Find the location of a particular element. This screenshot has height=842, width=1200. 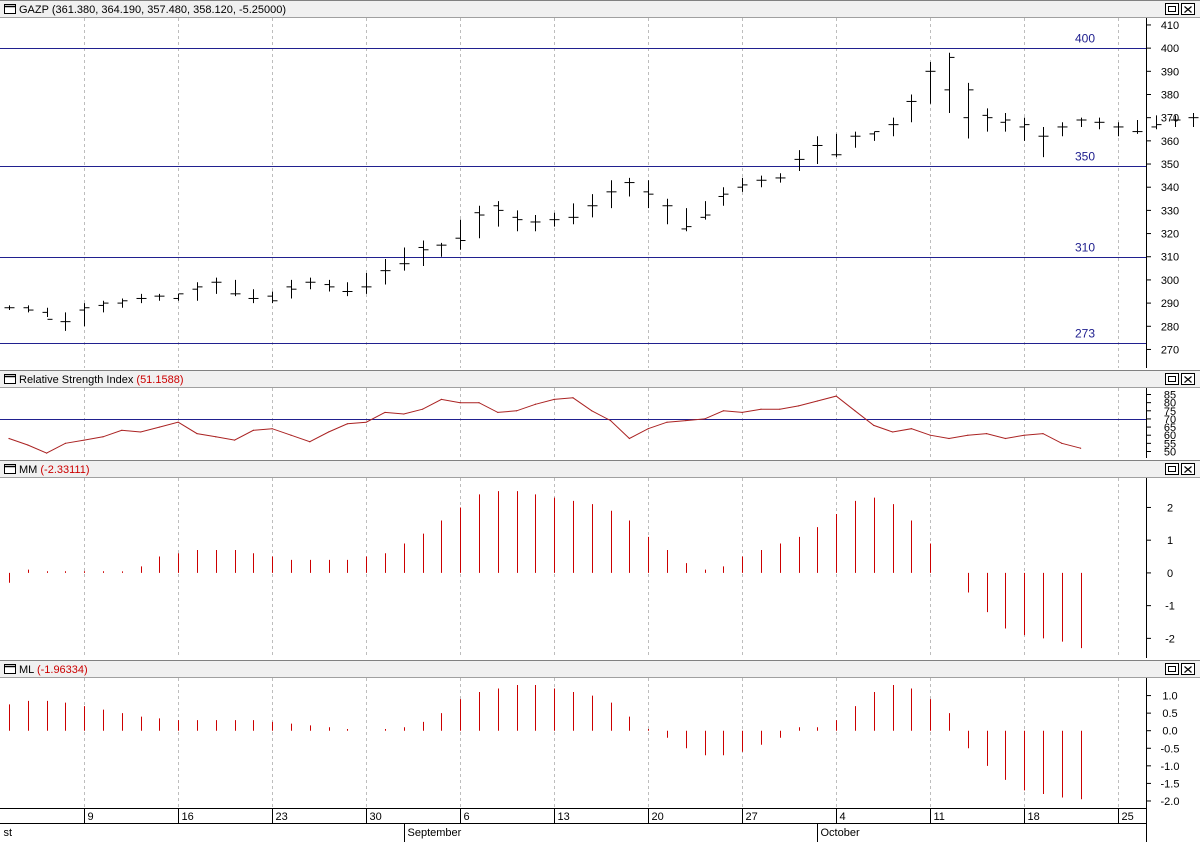

y-tick-label: -2 is located at coordinates (1170, 639).